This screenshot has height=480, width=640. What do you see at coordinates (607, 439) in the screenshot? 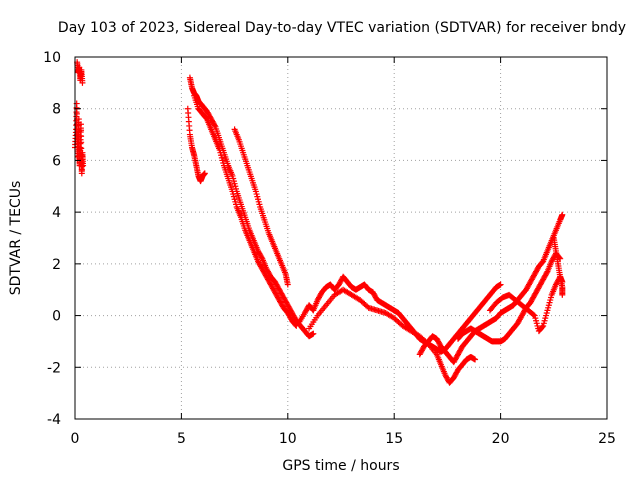
I see `x-tick-label: 25` at bounding box center [607, 439].